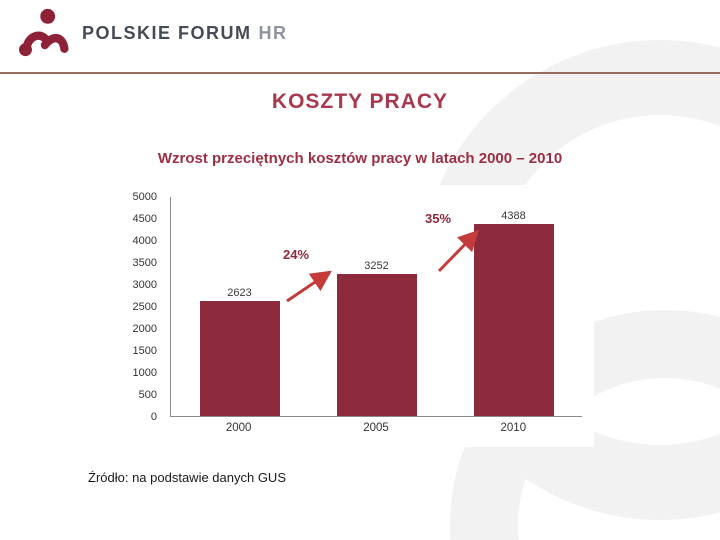  I want to click on bar-2000, so click(239, 358).